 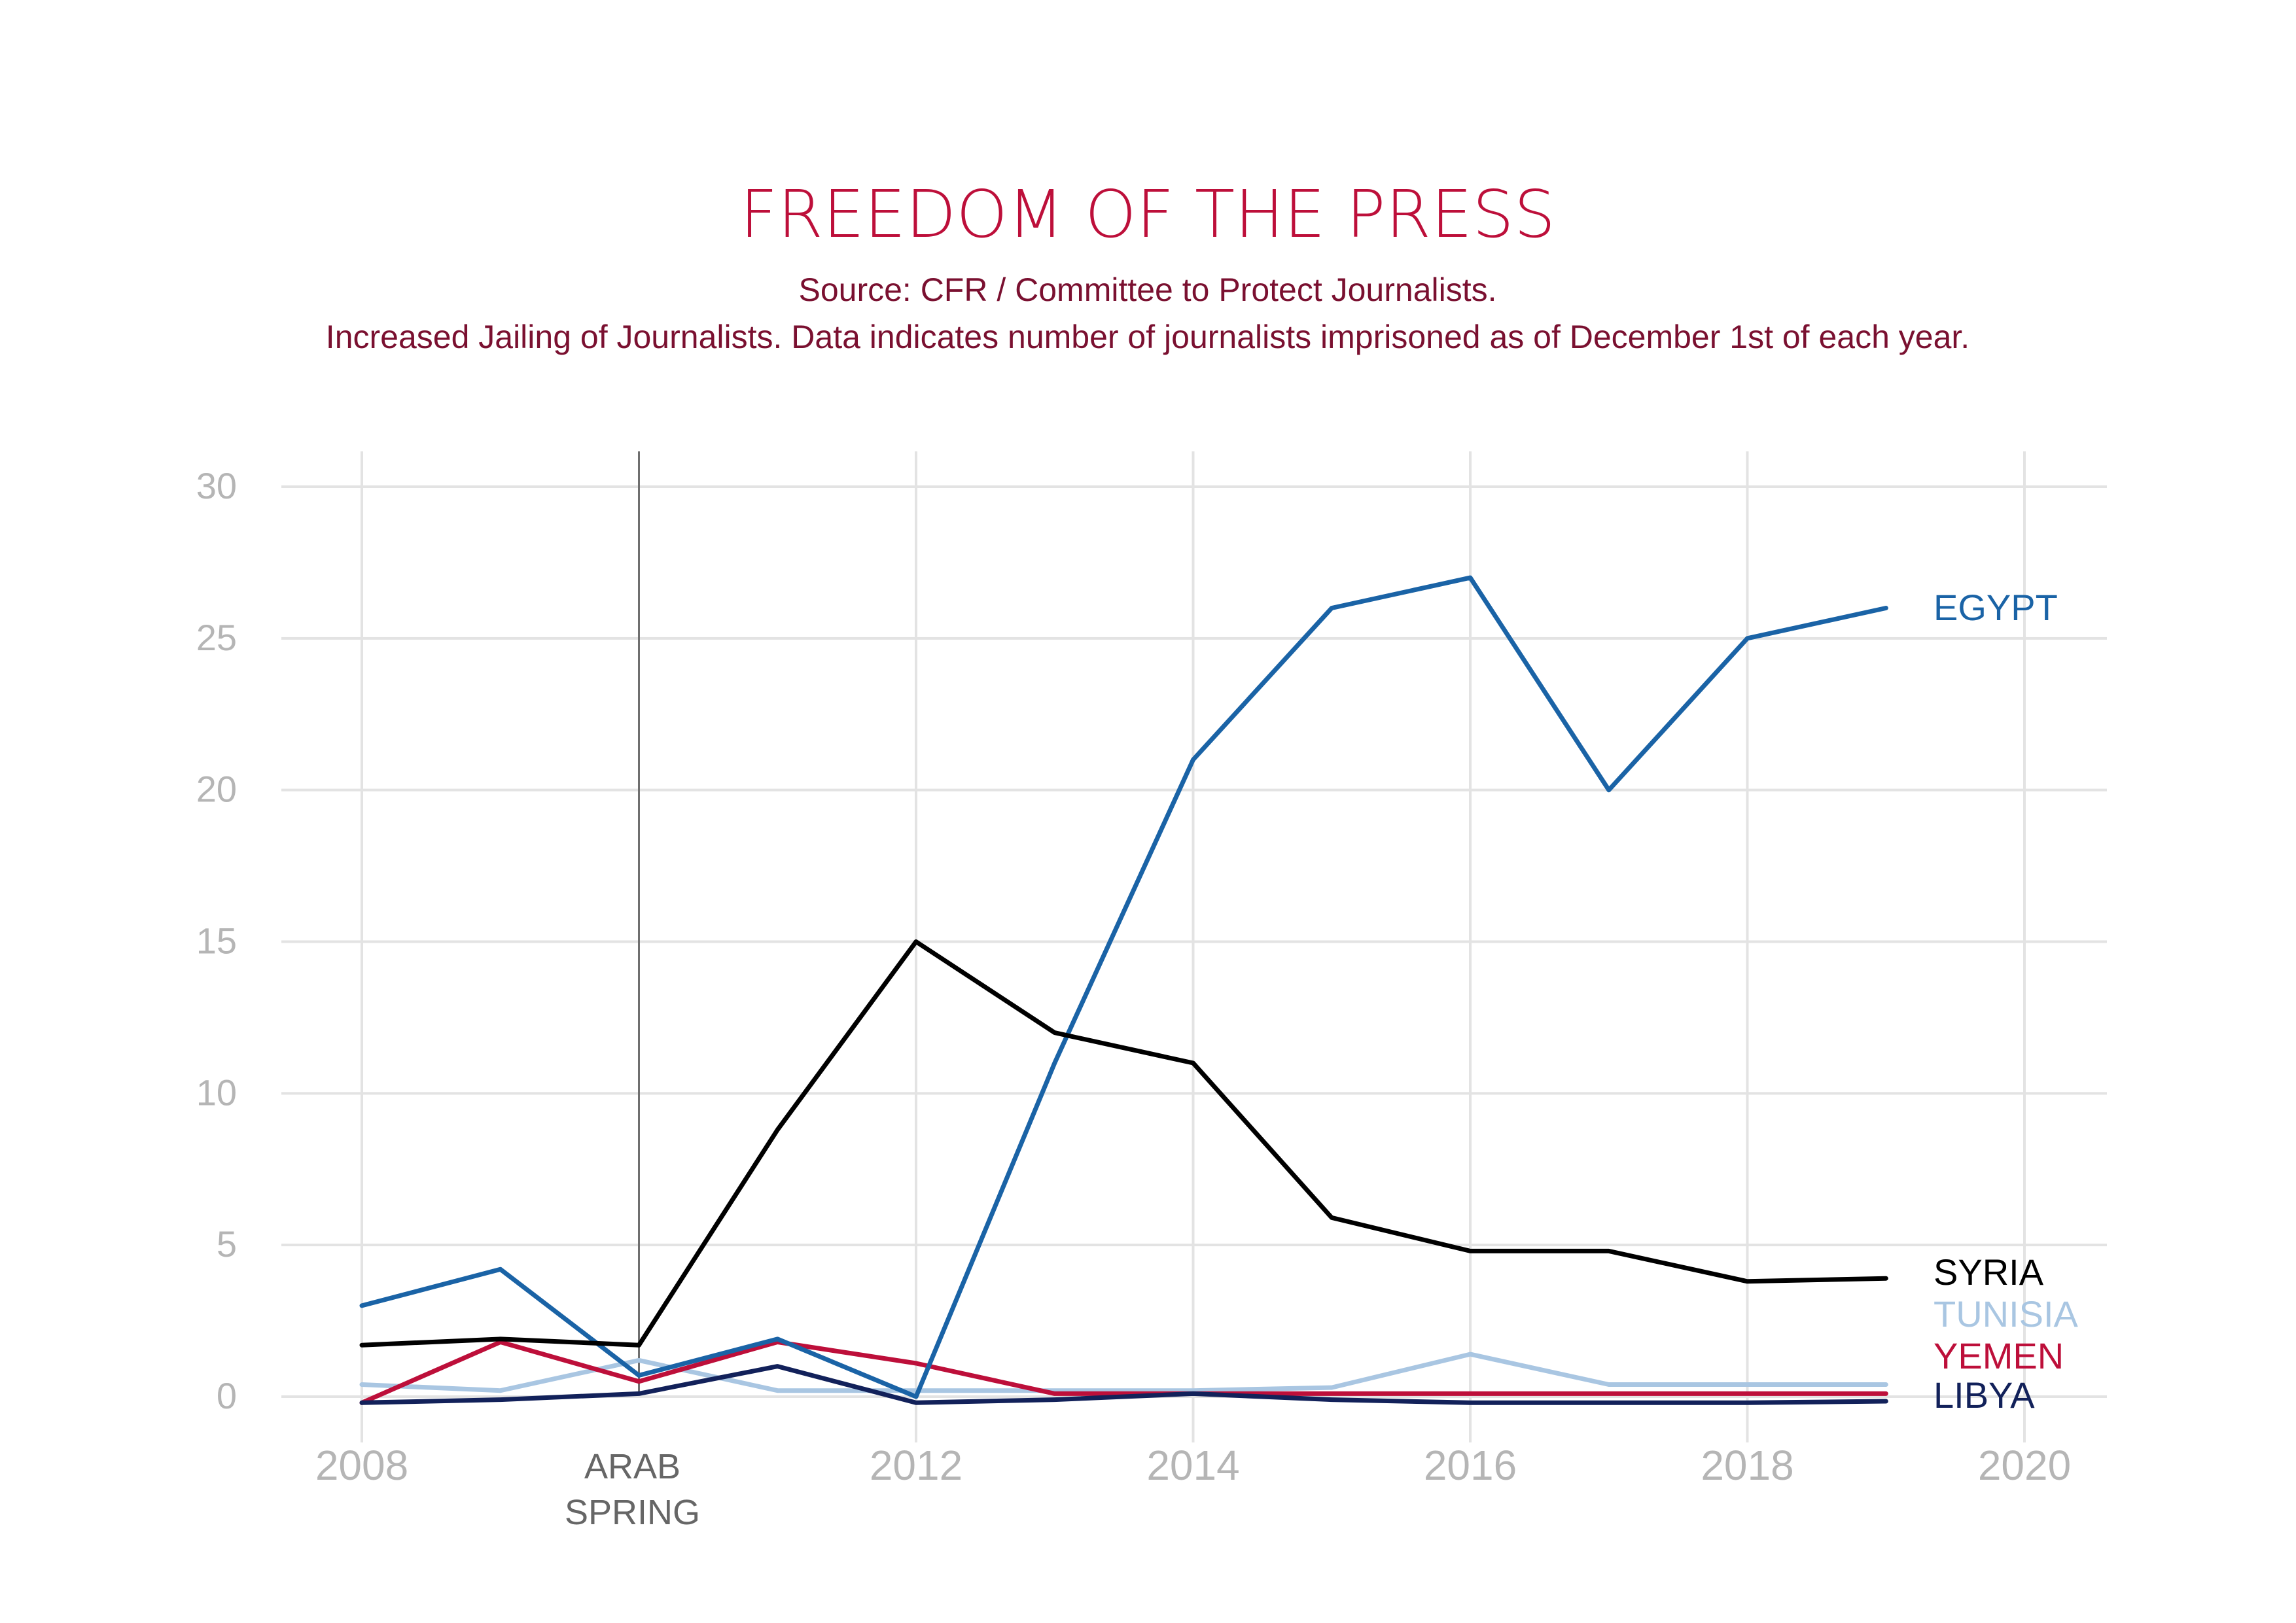 What do you see at coordinates (1999, 1356) in the screenshot?
I see `series-label-yemen: YEMEN` at bounding box center [1999, 1356].